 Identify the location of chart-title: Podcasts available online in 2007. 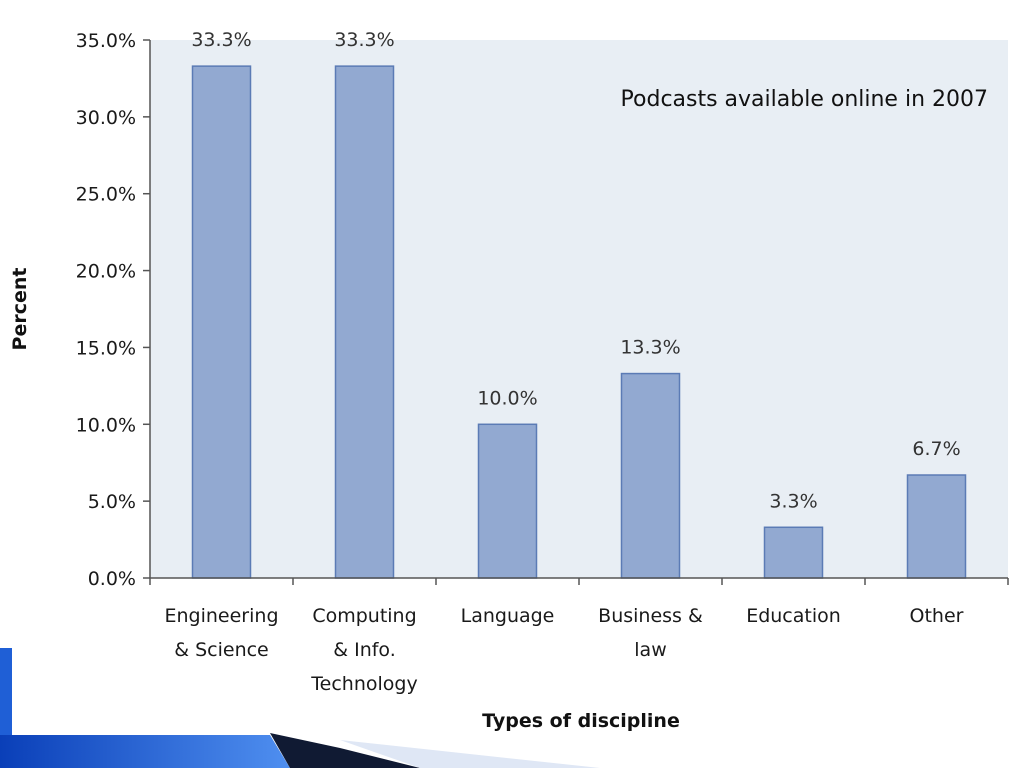
(804, 99).